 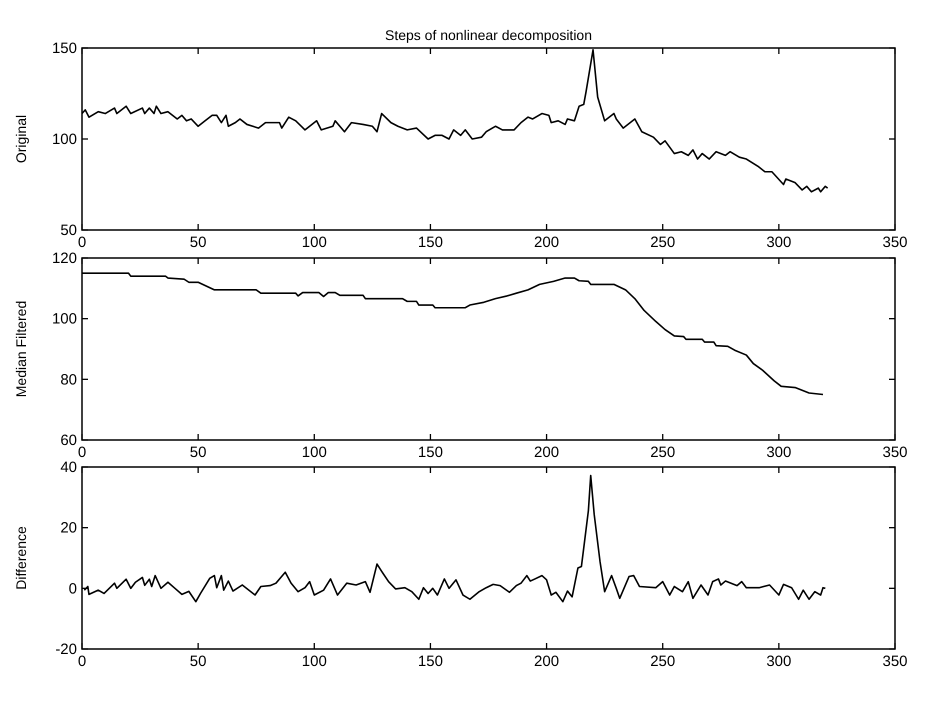 I want to click on y-tick-label: 150, so click(x=64, y=48).